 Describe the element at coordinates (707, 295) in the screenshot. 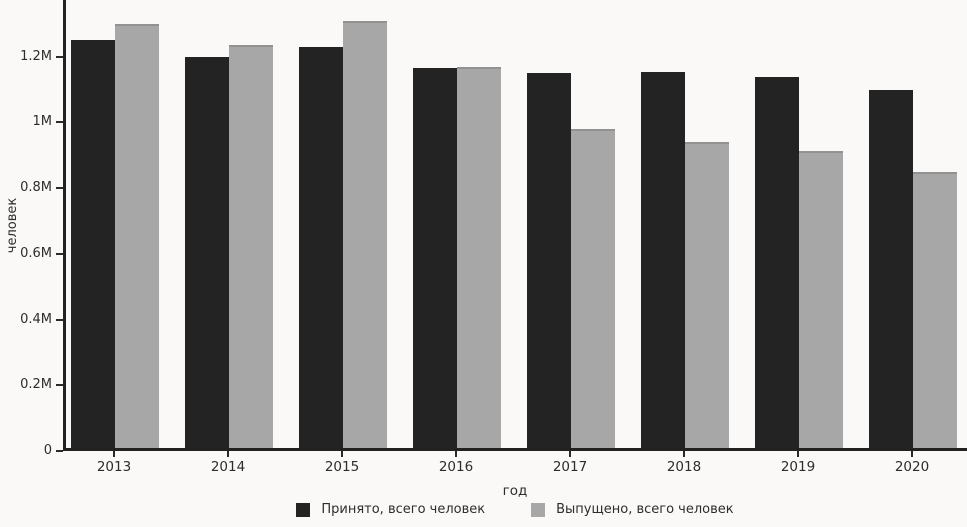

I see `bar-graduated-2018` at that location.